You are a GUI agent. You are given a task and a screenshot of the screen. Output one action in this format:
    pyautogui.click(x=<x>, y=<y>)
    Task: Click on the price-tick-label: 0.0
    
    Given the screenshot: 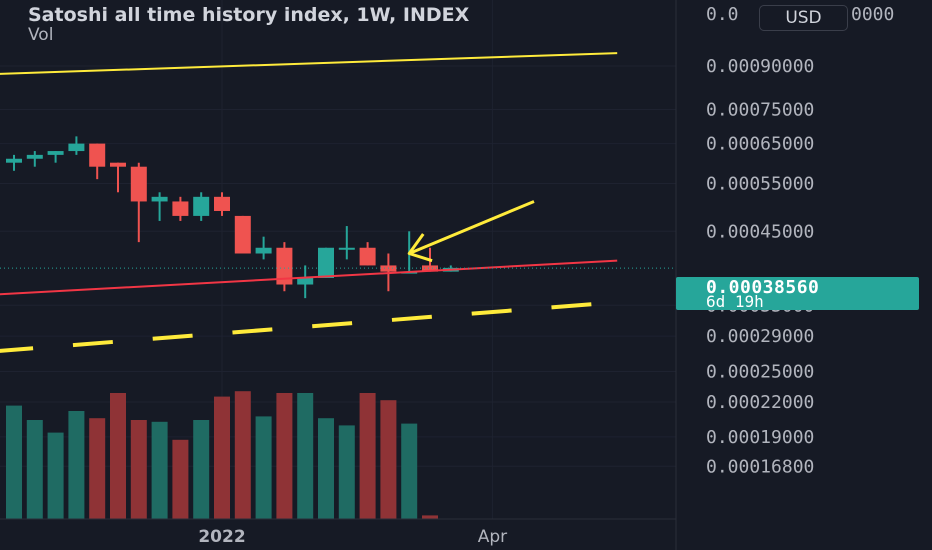 What is the action you would take?
    pyautogui.click(x=722, y=14)
    